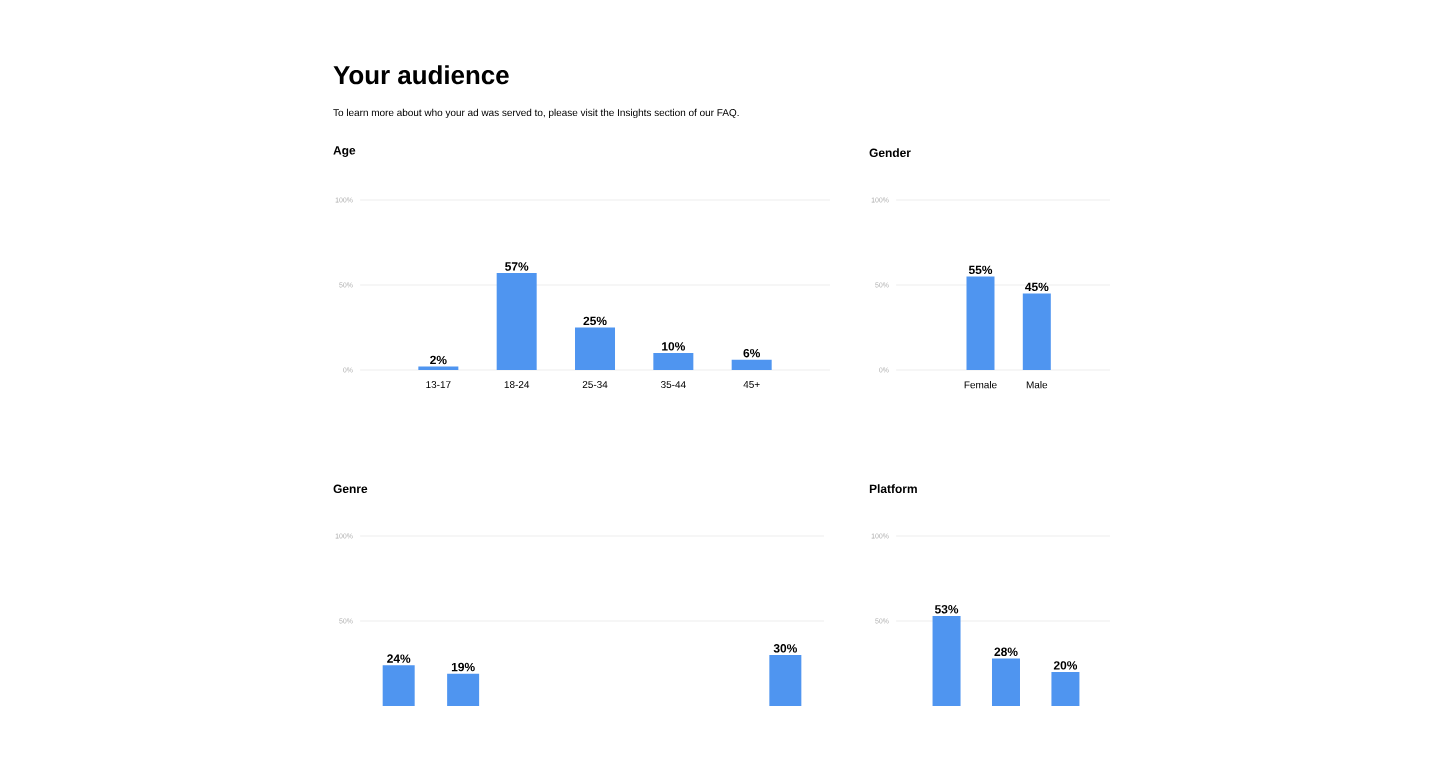 This screenshot has height=770, width=1440. I want to click on text: Your audience, so click(421, 75).